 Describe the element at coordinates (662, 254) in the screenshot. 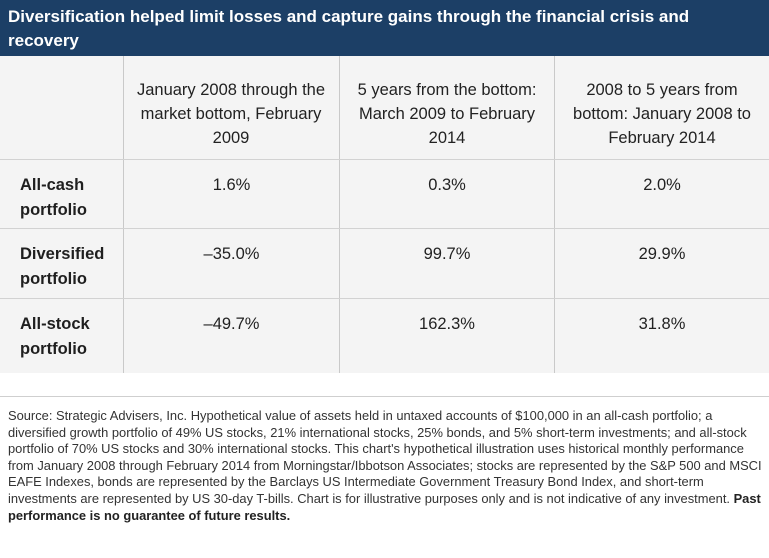

I see `cell-diversified-full-period: 29.9%` at that location.